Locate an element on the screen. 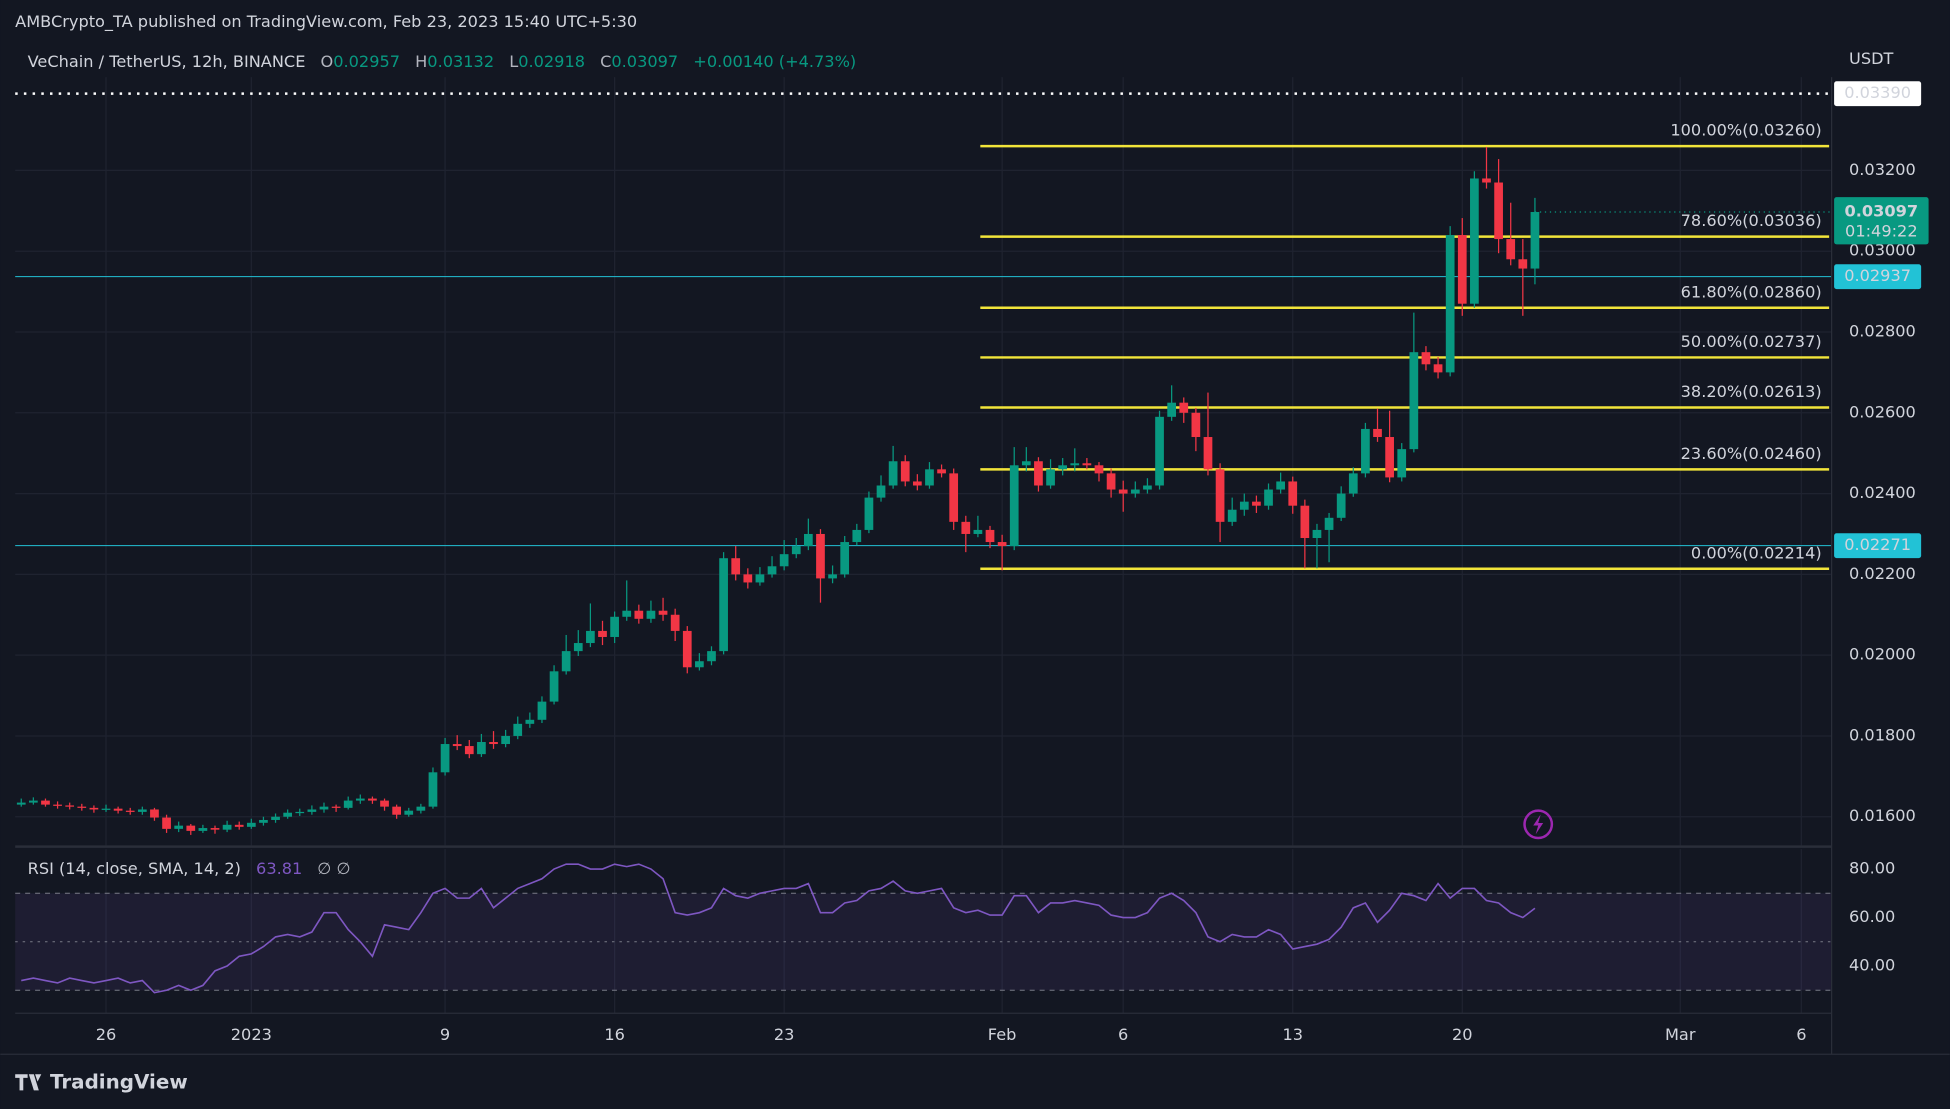 This screenshot has height=1109, width=1950. price-tag-label: 0.03097 is located at coordinates (1882, 211).